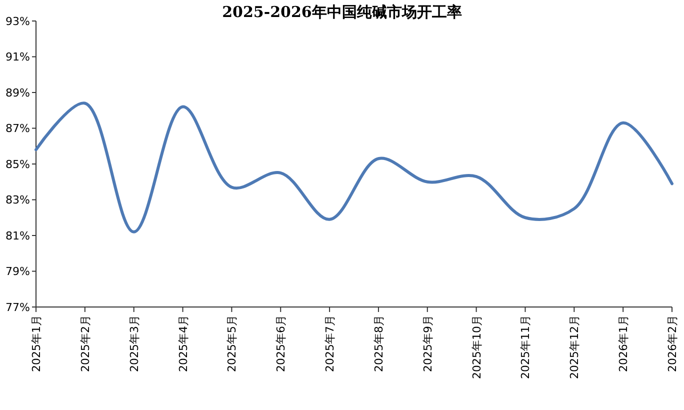 This screenshot has height=410, width=684. What do you see at coordinates (18, 200) in the screenshot?
I see `y-tick-label: 83%` at bounding box center [18, 200].